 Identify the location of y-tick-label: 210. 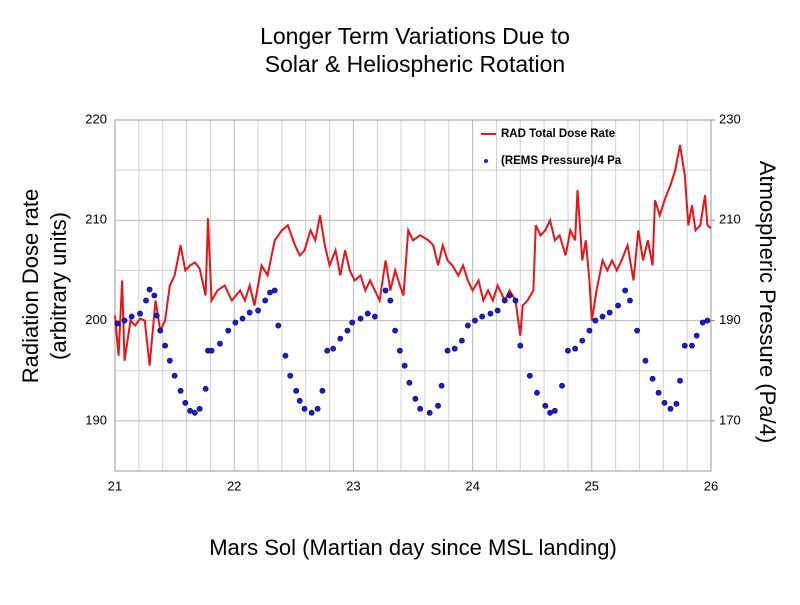
(96, 219).